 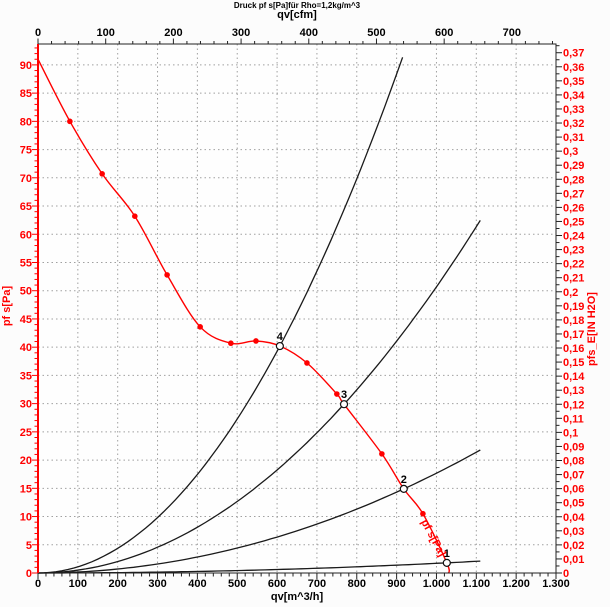 What do you see at coordinates (157, 584) in the screenshot?
I see `bottom-axis-tick-label: 300` at bounding box center [157, 584].